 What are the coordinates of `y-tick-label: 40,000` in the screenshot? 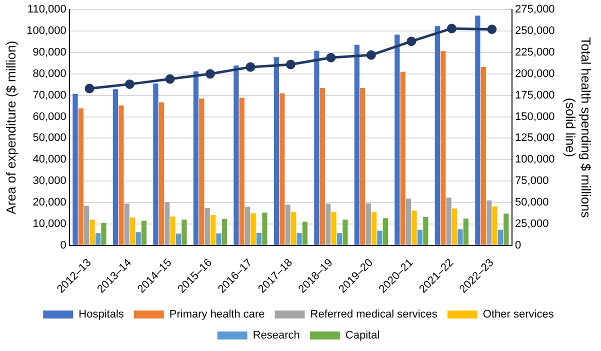 It's located at (49, 160).